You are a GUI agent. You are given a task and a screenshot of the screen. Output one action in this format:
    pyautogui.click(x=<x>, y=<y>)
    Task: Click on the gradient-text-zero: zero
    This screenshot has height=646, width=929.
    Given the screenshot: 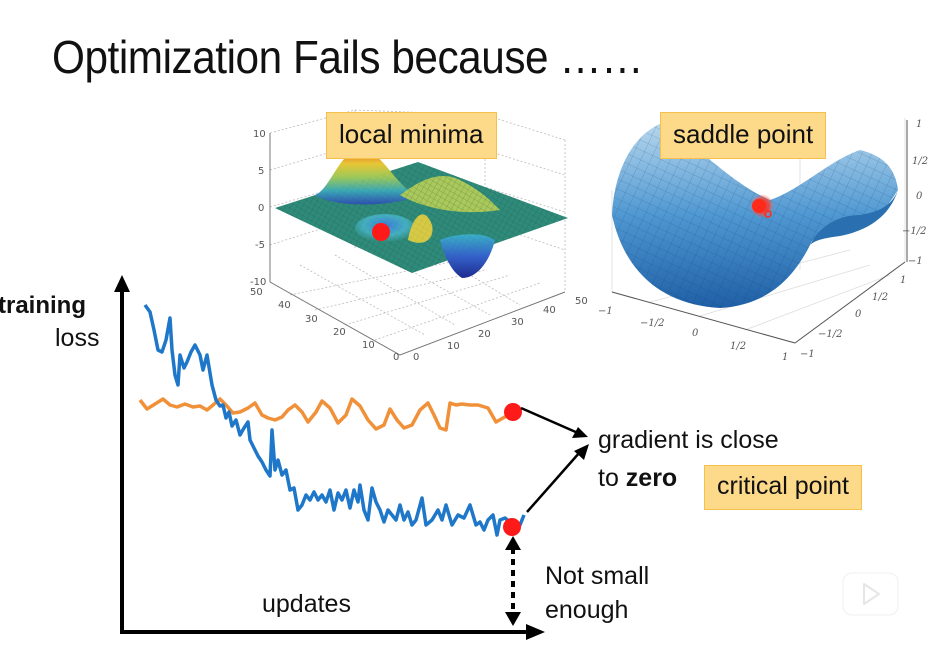 What is the action you would take?
    pyautogui.click(x=651, y=478)
    